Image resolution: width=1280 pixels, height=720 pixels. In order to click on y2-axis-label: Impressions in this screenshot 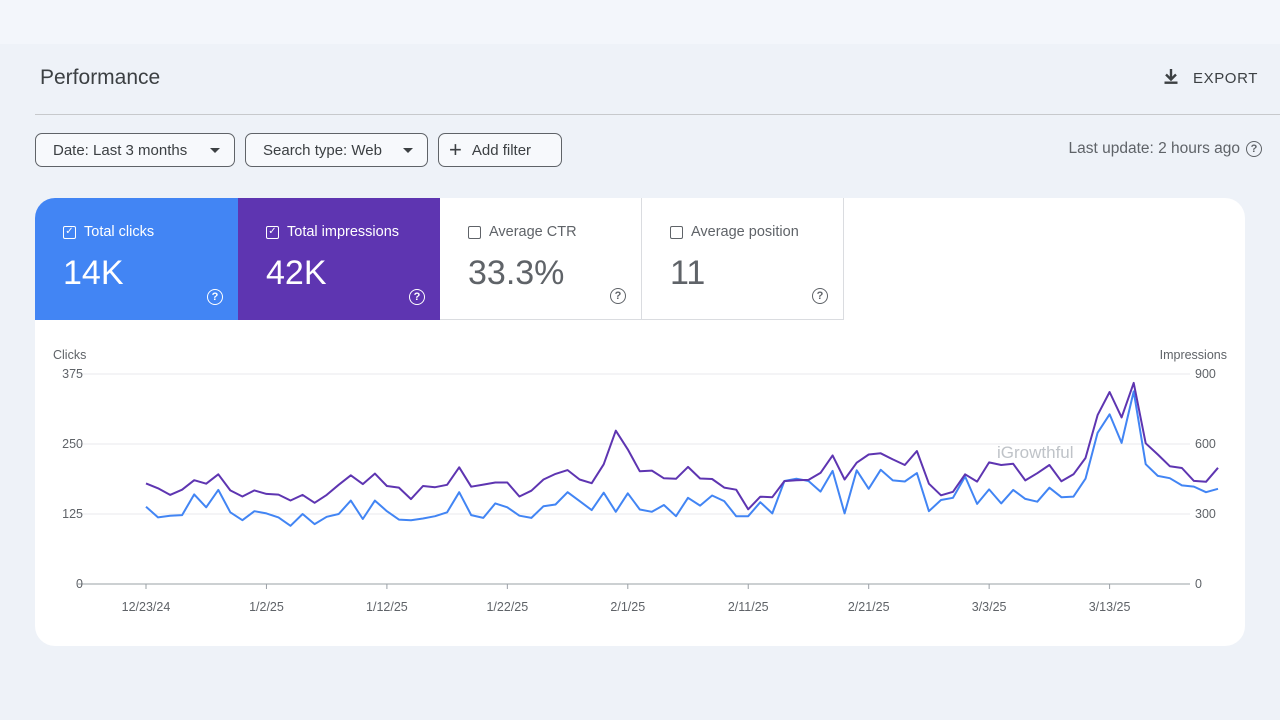, I will do `click(1193, 355)`.